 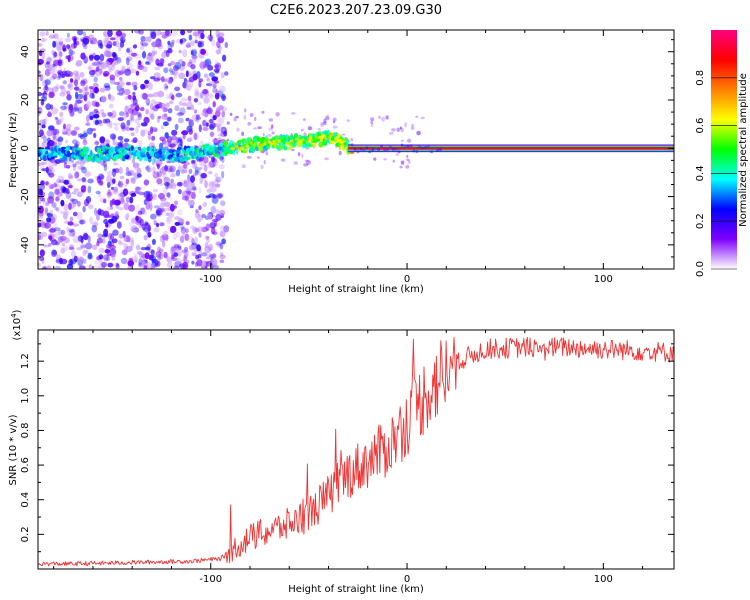 What do you see at coordinates (700, 221) in the screenshot?
I see `colorbar-tick-label: 0.2` at bounding box center [700, 221].